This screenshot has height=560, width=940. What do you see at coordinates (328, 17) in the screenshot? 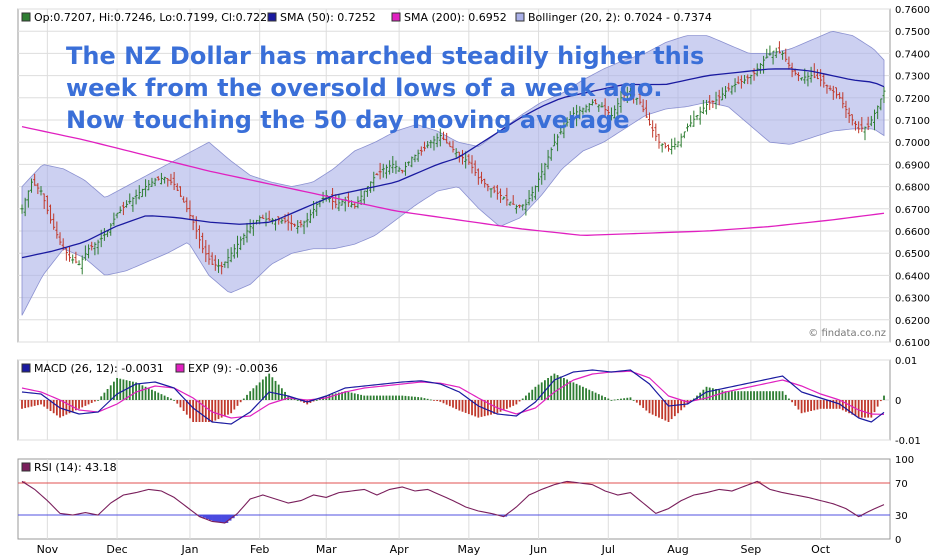
I see `legend-sma50: SMA (50): 0.7252` at bounding box center [328, 17].